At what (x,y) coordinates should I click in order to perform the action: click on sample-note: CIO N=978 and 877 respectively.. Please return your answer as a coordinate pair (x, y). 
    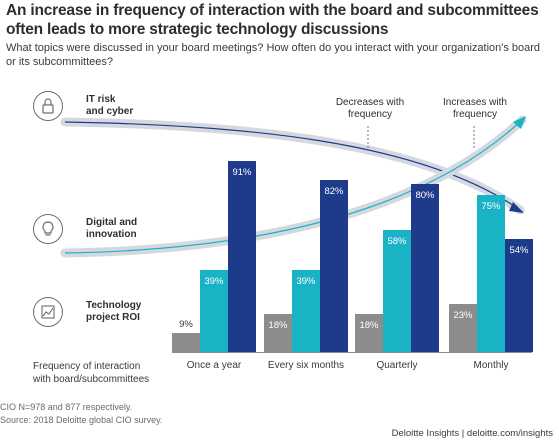
    Looking at the image, I should click on (66, 407).